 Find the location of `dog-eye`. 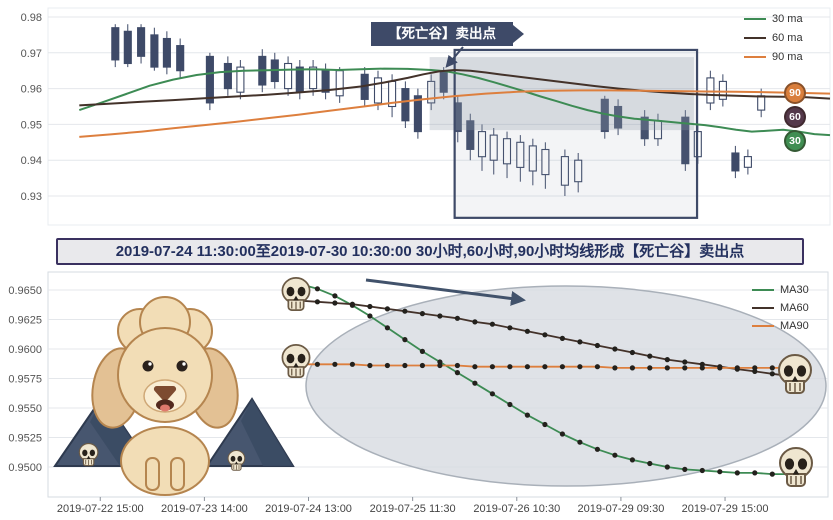

dog-eye is located at coordinates (148, 366).